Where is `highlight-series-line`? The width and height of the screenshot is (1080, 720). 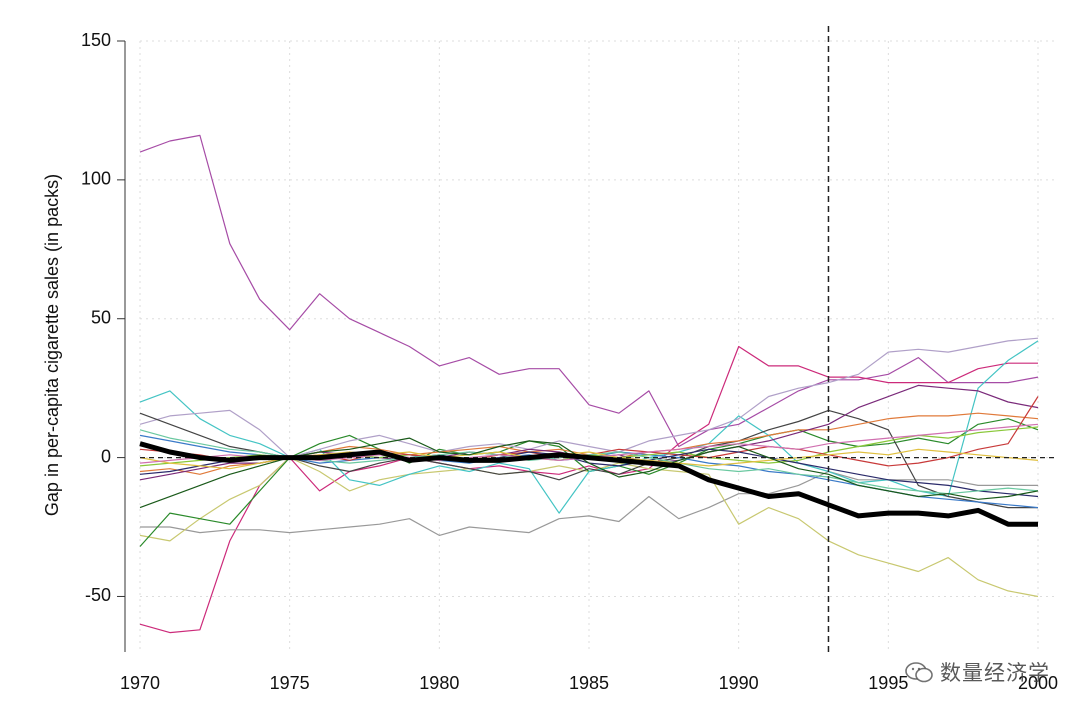 highlight-series-line is located at coordinates (588, 484).